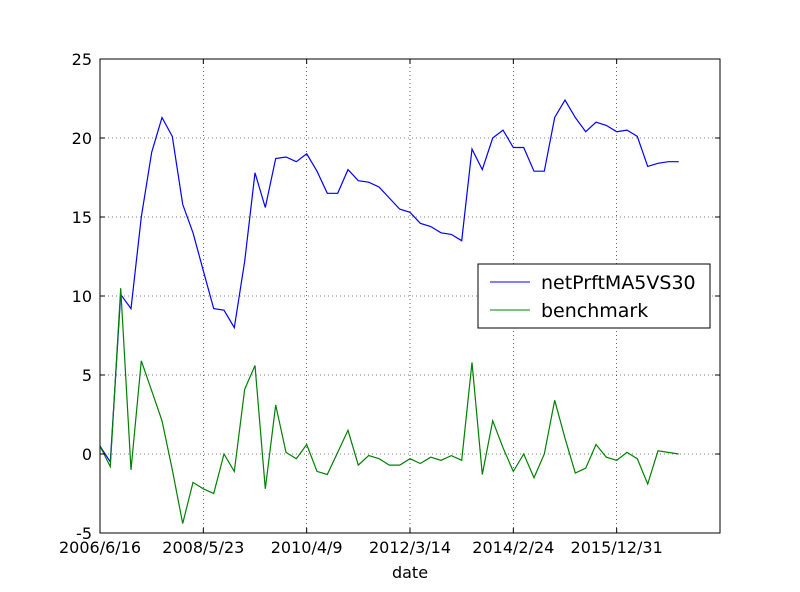 This screenshot has height=592, width=800. I want to click on legend-label-benchmark: benchmark, so click(594, 311).